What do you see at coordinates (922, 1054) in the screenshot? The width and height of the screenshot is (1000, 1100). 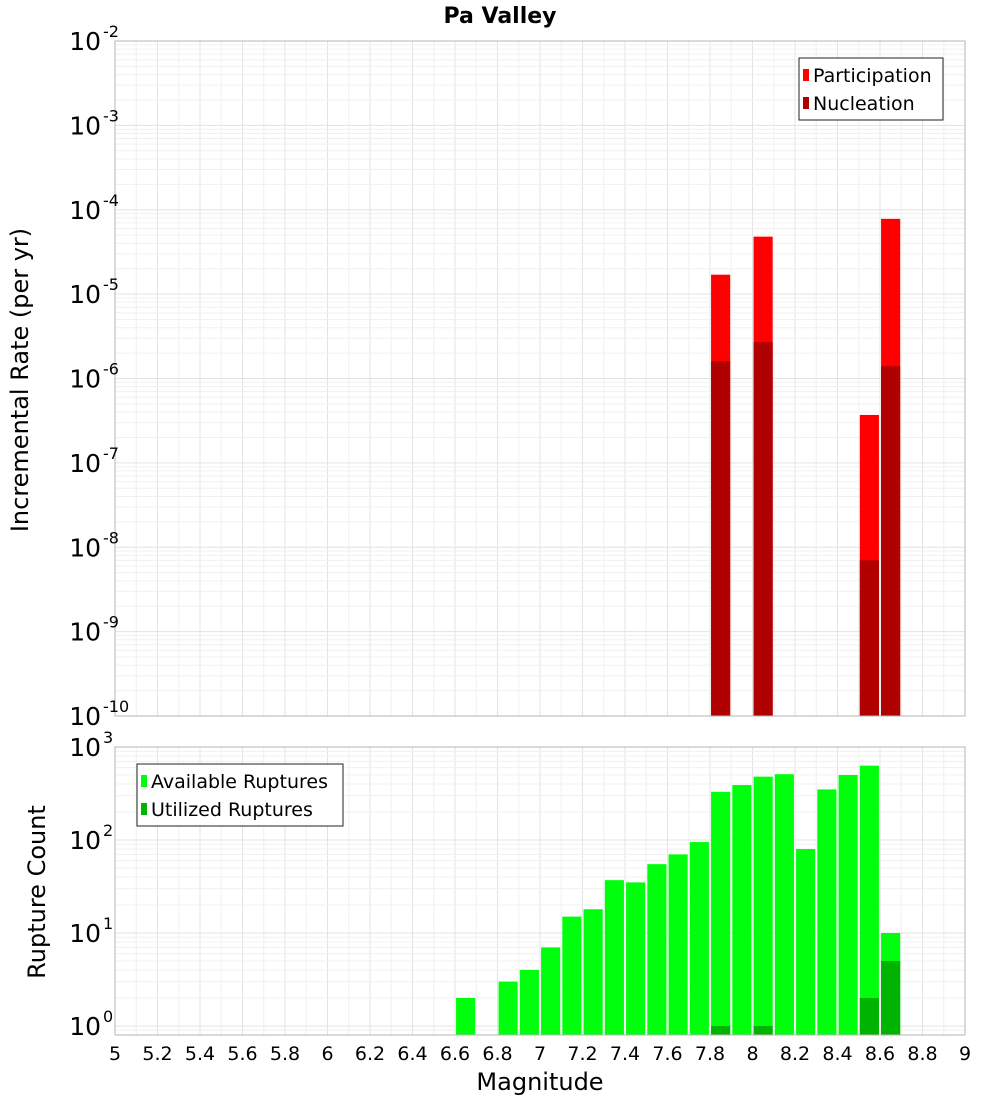 I see `x-tick-label: 8.8` at bounding box center [922, 1054].